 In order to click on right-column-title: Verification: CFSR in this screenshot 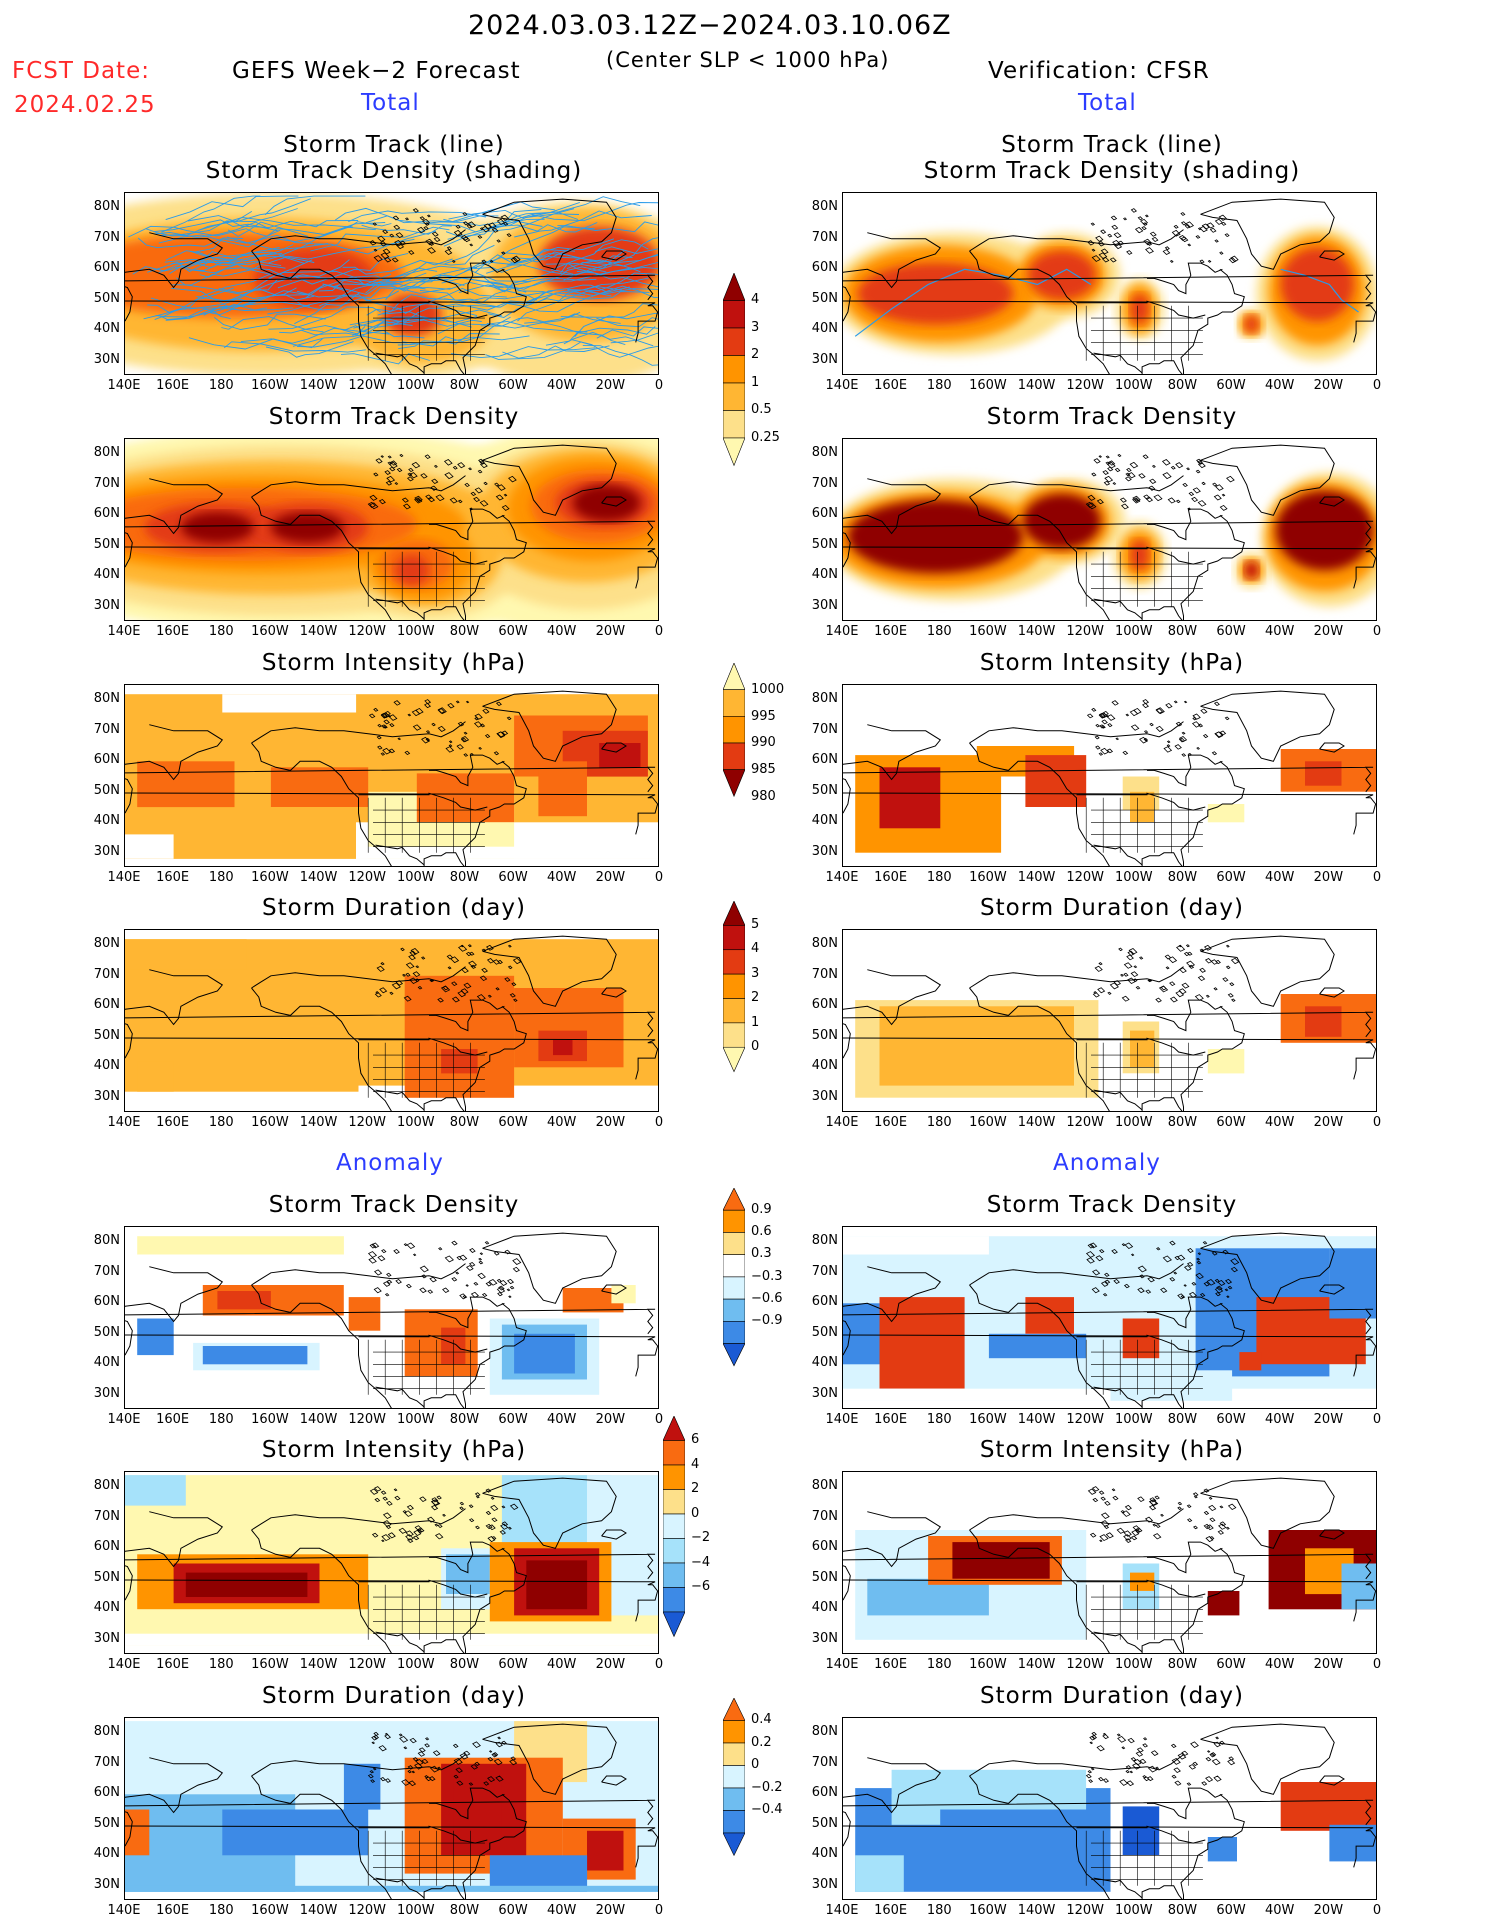, I will do `click(1099, 71)`.